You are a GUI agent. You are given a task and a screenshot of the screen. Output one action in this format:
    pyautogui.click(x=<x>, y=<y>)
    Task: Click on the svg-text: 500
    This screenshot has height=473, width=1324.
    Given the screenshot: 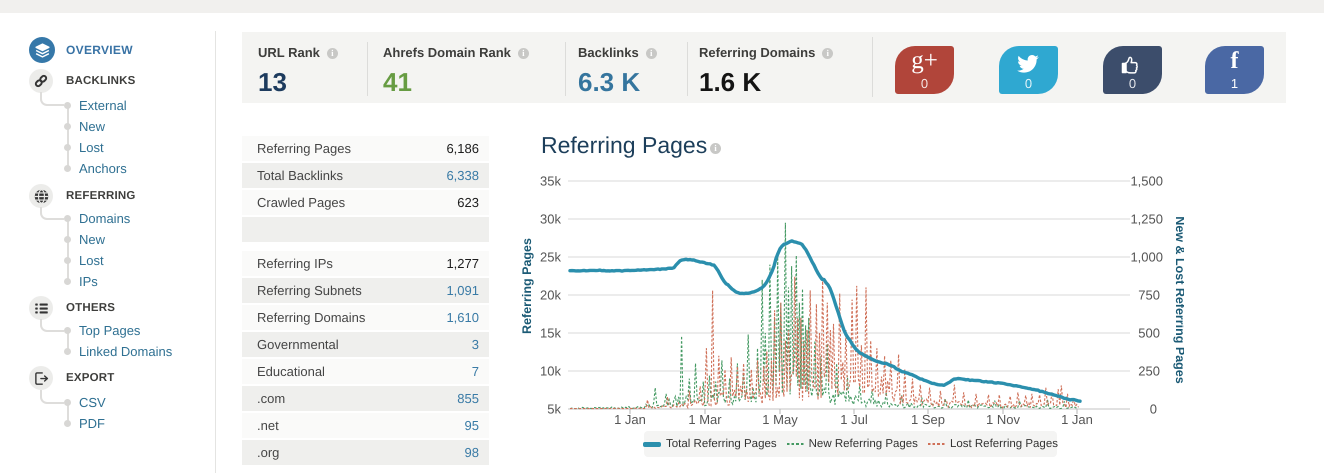 What is the action you would take?
    pyautogui.click(x=1149, y=333)
    